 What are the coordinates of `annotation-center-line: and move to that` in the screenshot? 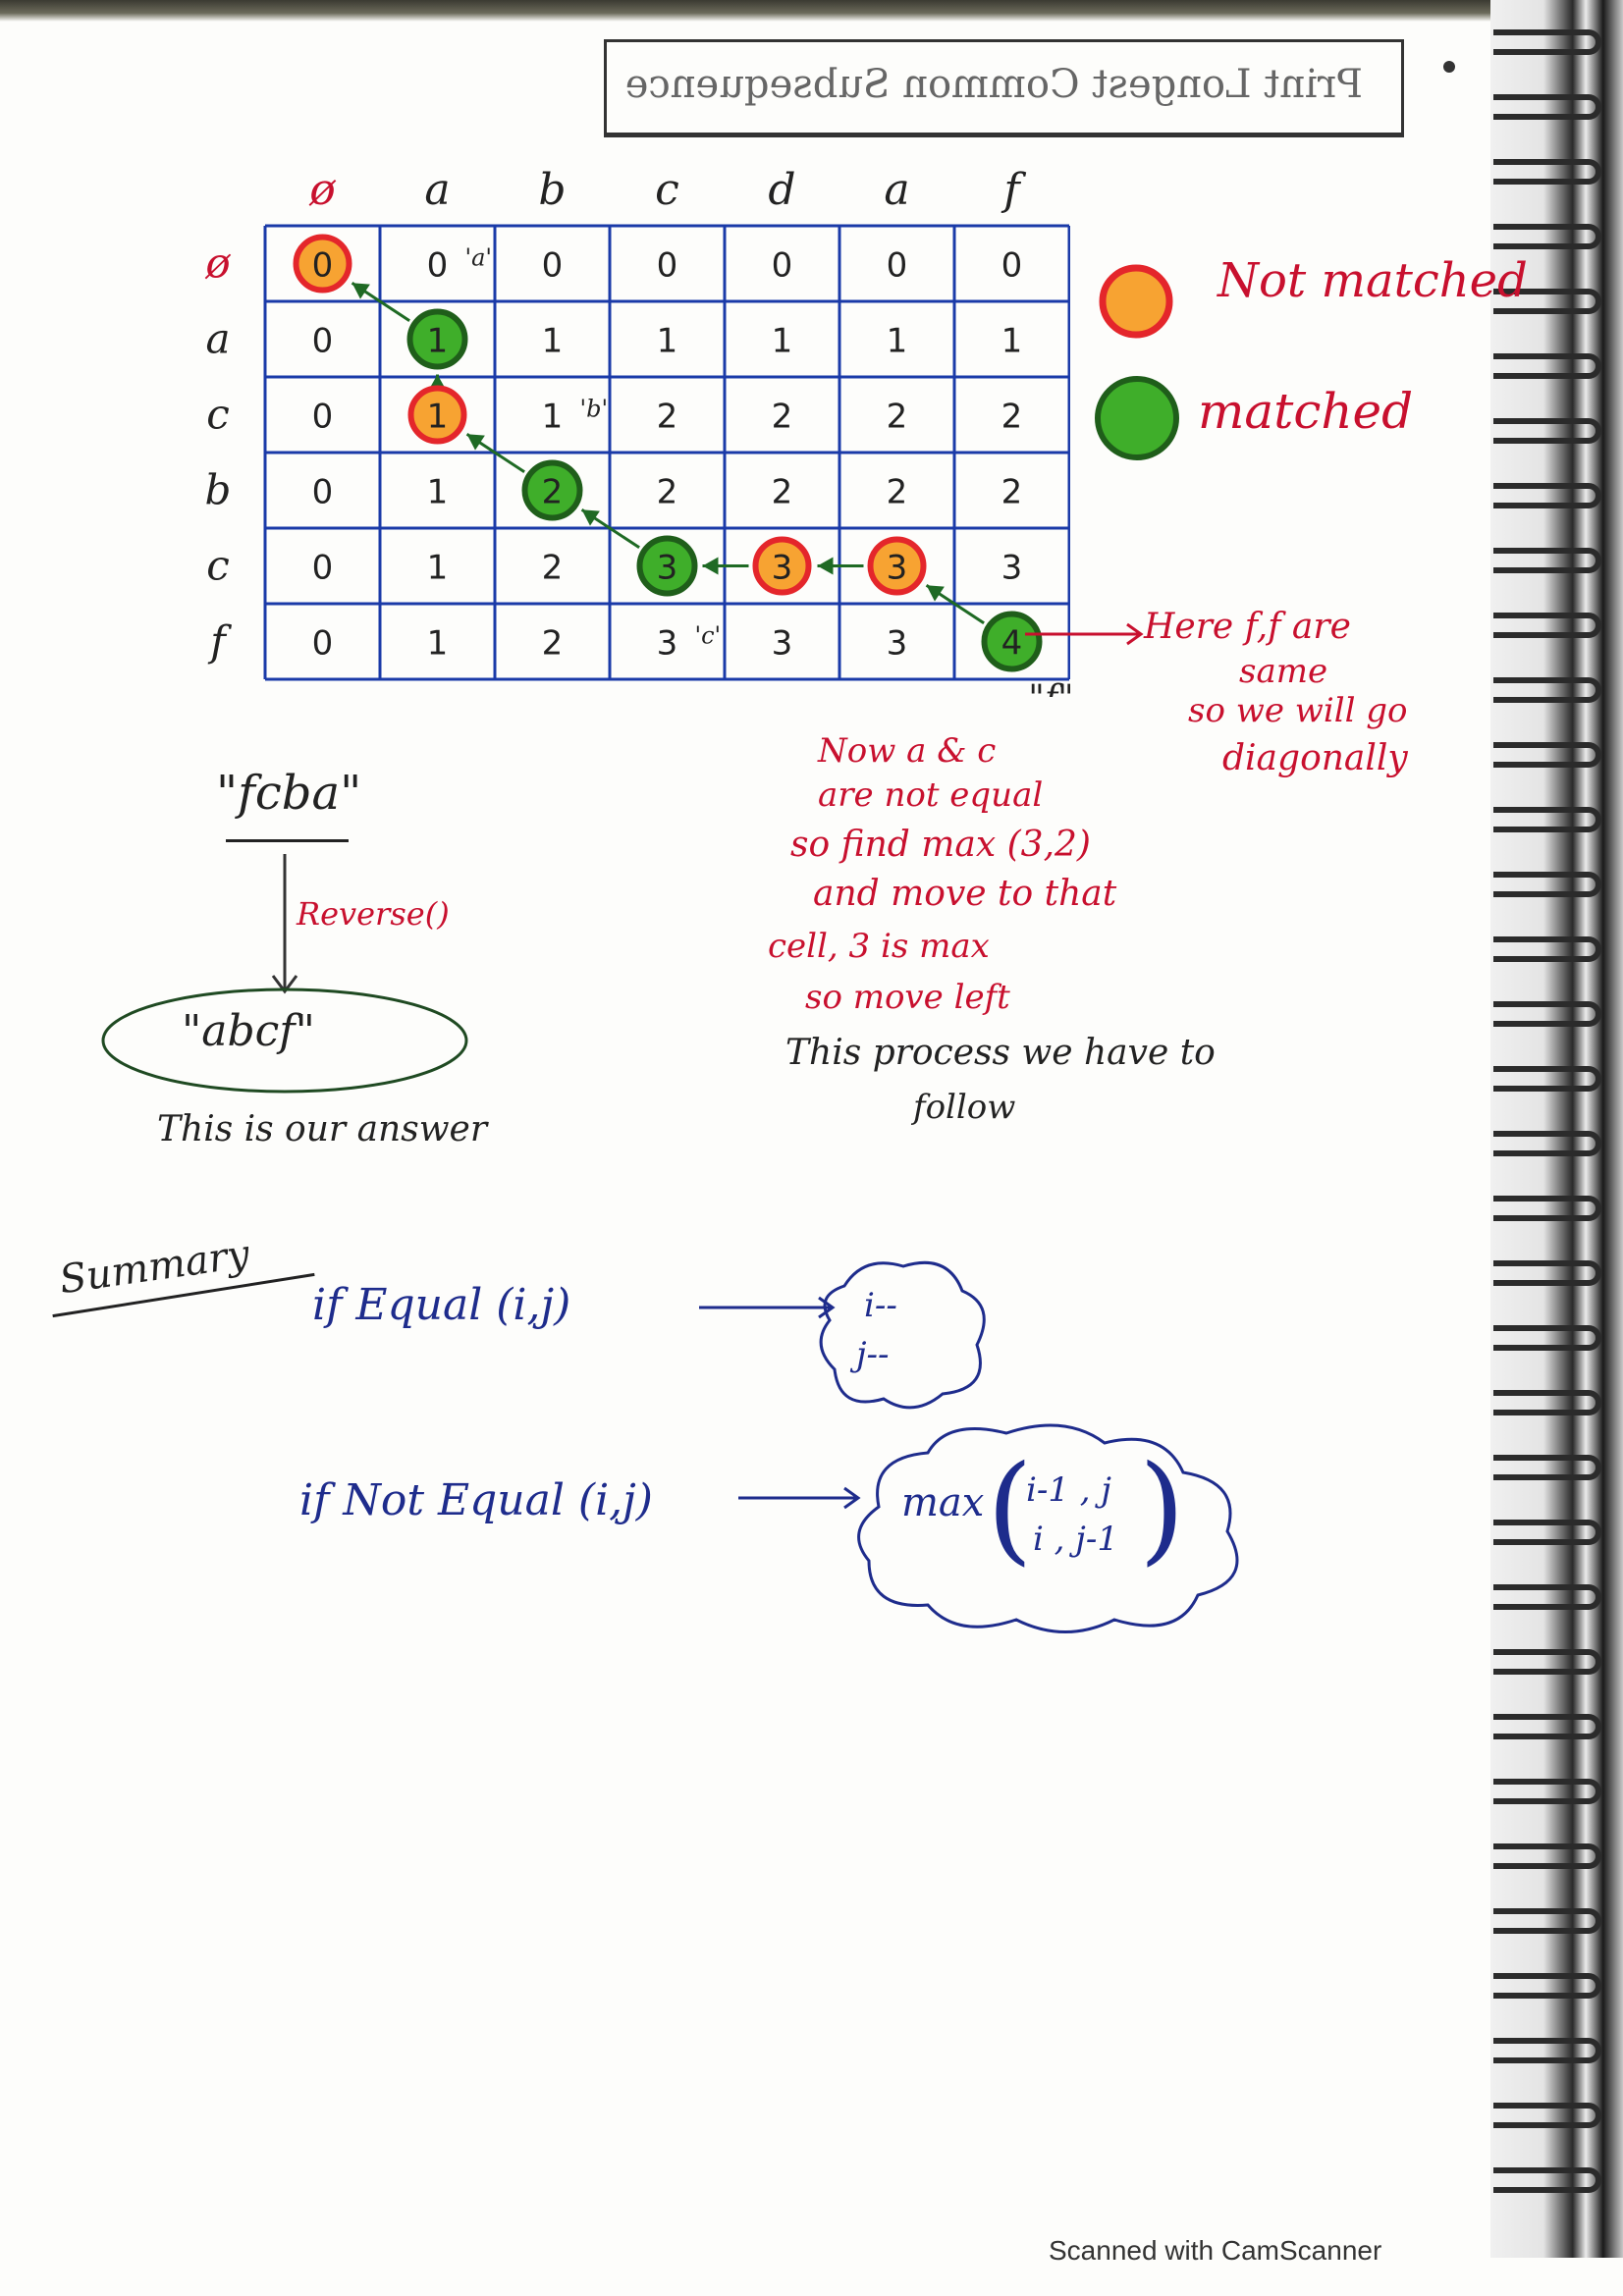 It's located at (965, 894).